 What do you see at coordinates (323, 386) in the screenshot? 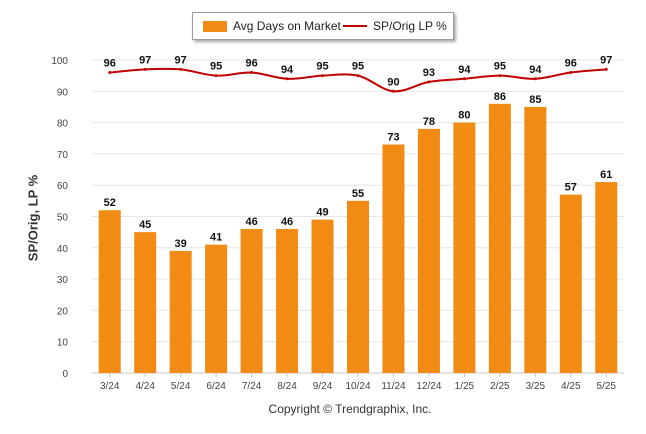
I see `x-tick-label: 9/24` at bounding box center [323, 386].